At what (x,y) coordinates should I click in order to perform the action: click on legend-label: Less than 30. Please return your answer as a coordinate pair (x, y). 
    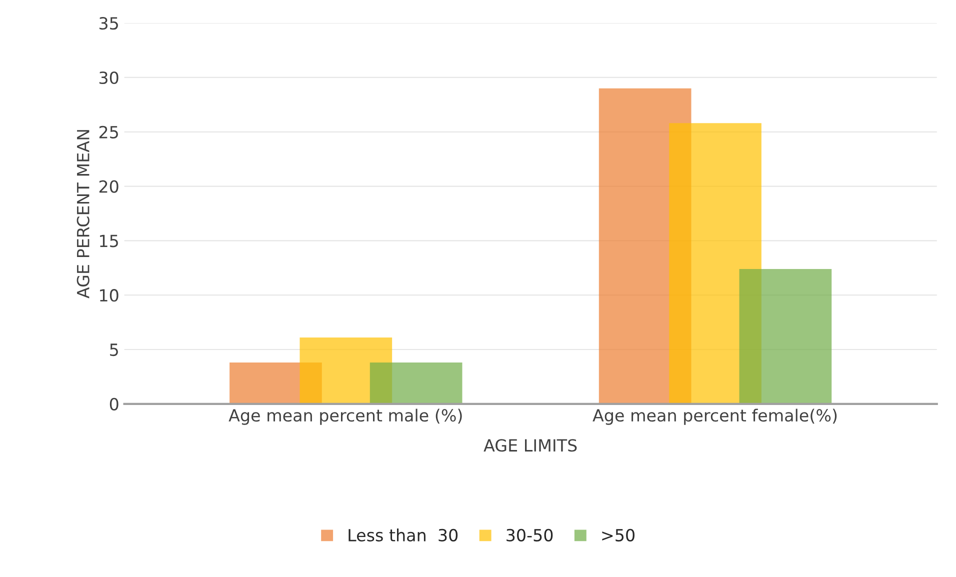
    Looking at the image, I should click on (403, 535).